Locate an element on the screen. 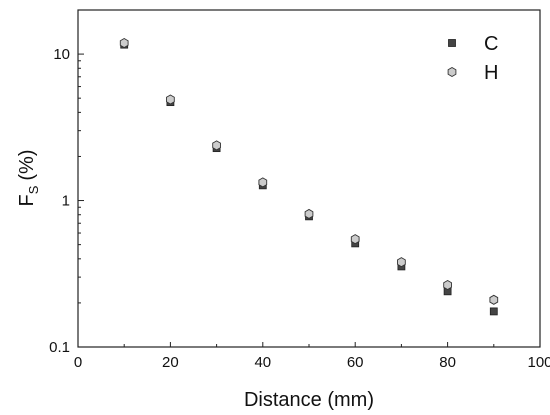  y-axis: 0.1 1 10 is located at coordinates (66, 201).